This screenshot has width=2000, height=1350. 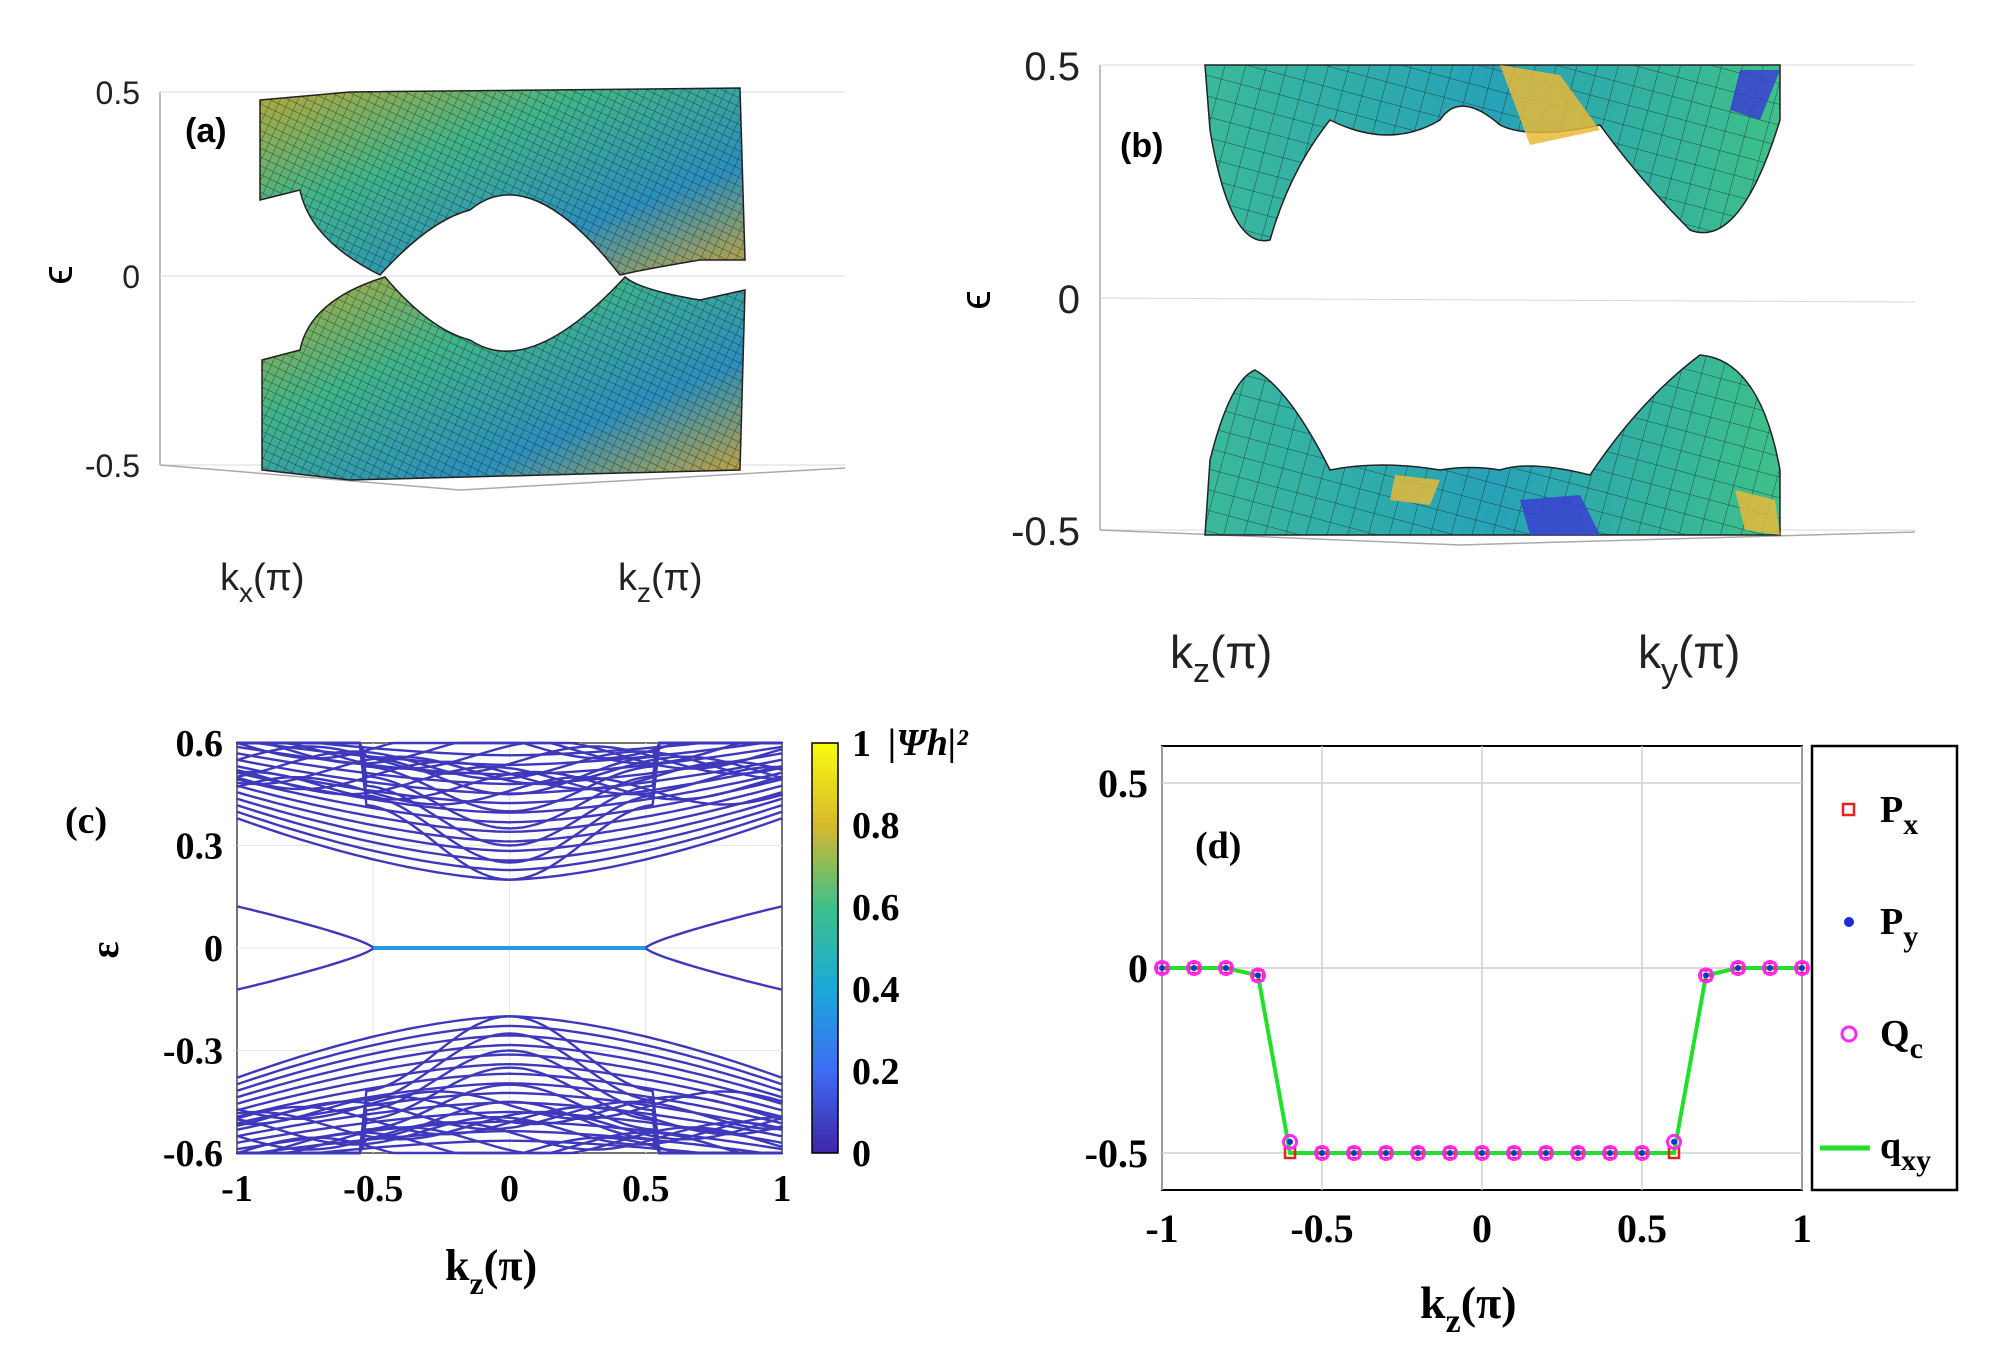 What do you see at coordinates (646, 1189) in the screenshot?
I see `panel-c-x-tick-label: 0.5` at bounding box center [646, 1189].